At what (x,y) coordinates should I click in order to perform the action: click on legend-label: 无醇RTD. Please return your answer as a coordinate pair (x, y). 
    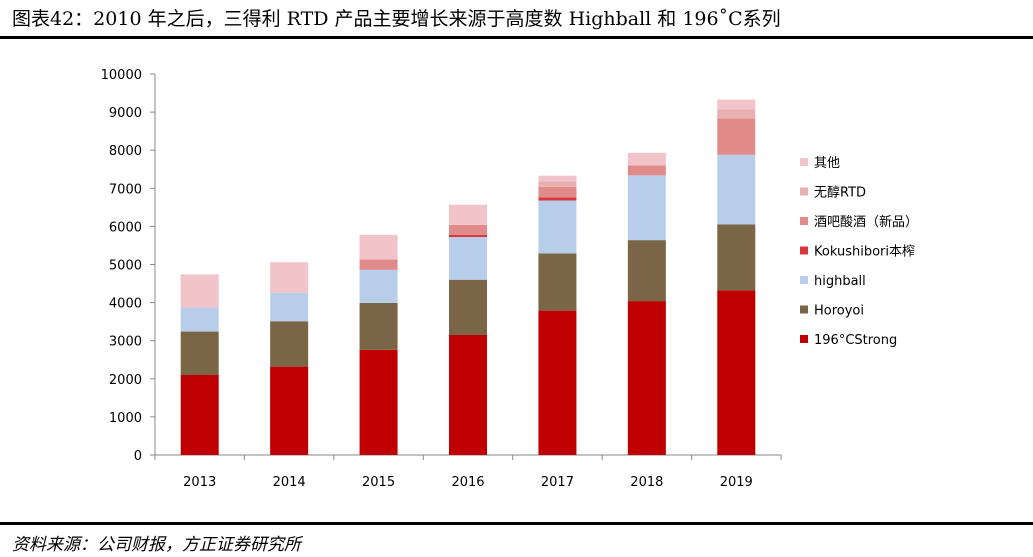
    Looking at the image, I should click on (840, 193).